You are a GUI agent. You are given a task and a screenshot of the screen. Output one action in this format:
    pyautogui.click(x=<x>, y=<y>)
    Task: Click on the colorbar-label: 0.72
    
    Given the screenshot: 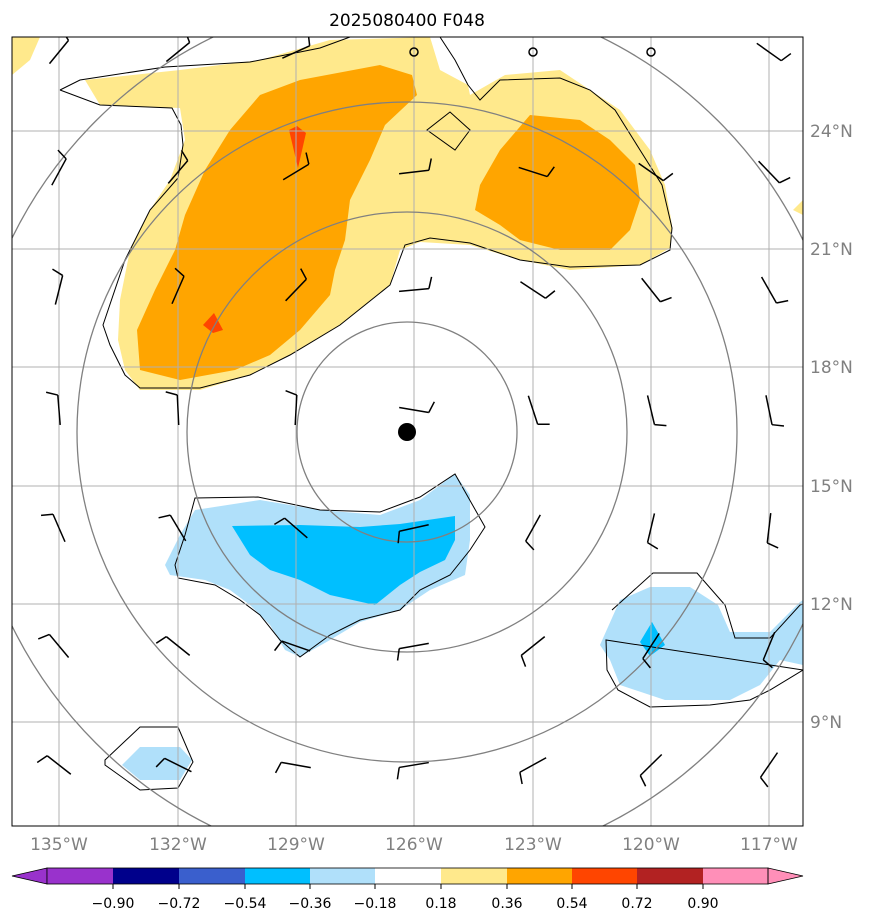 What is the action you would take?
    pyautogui.click(x=636, y=904)
    